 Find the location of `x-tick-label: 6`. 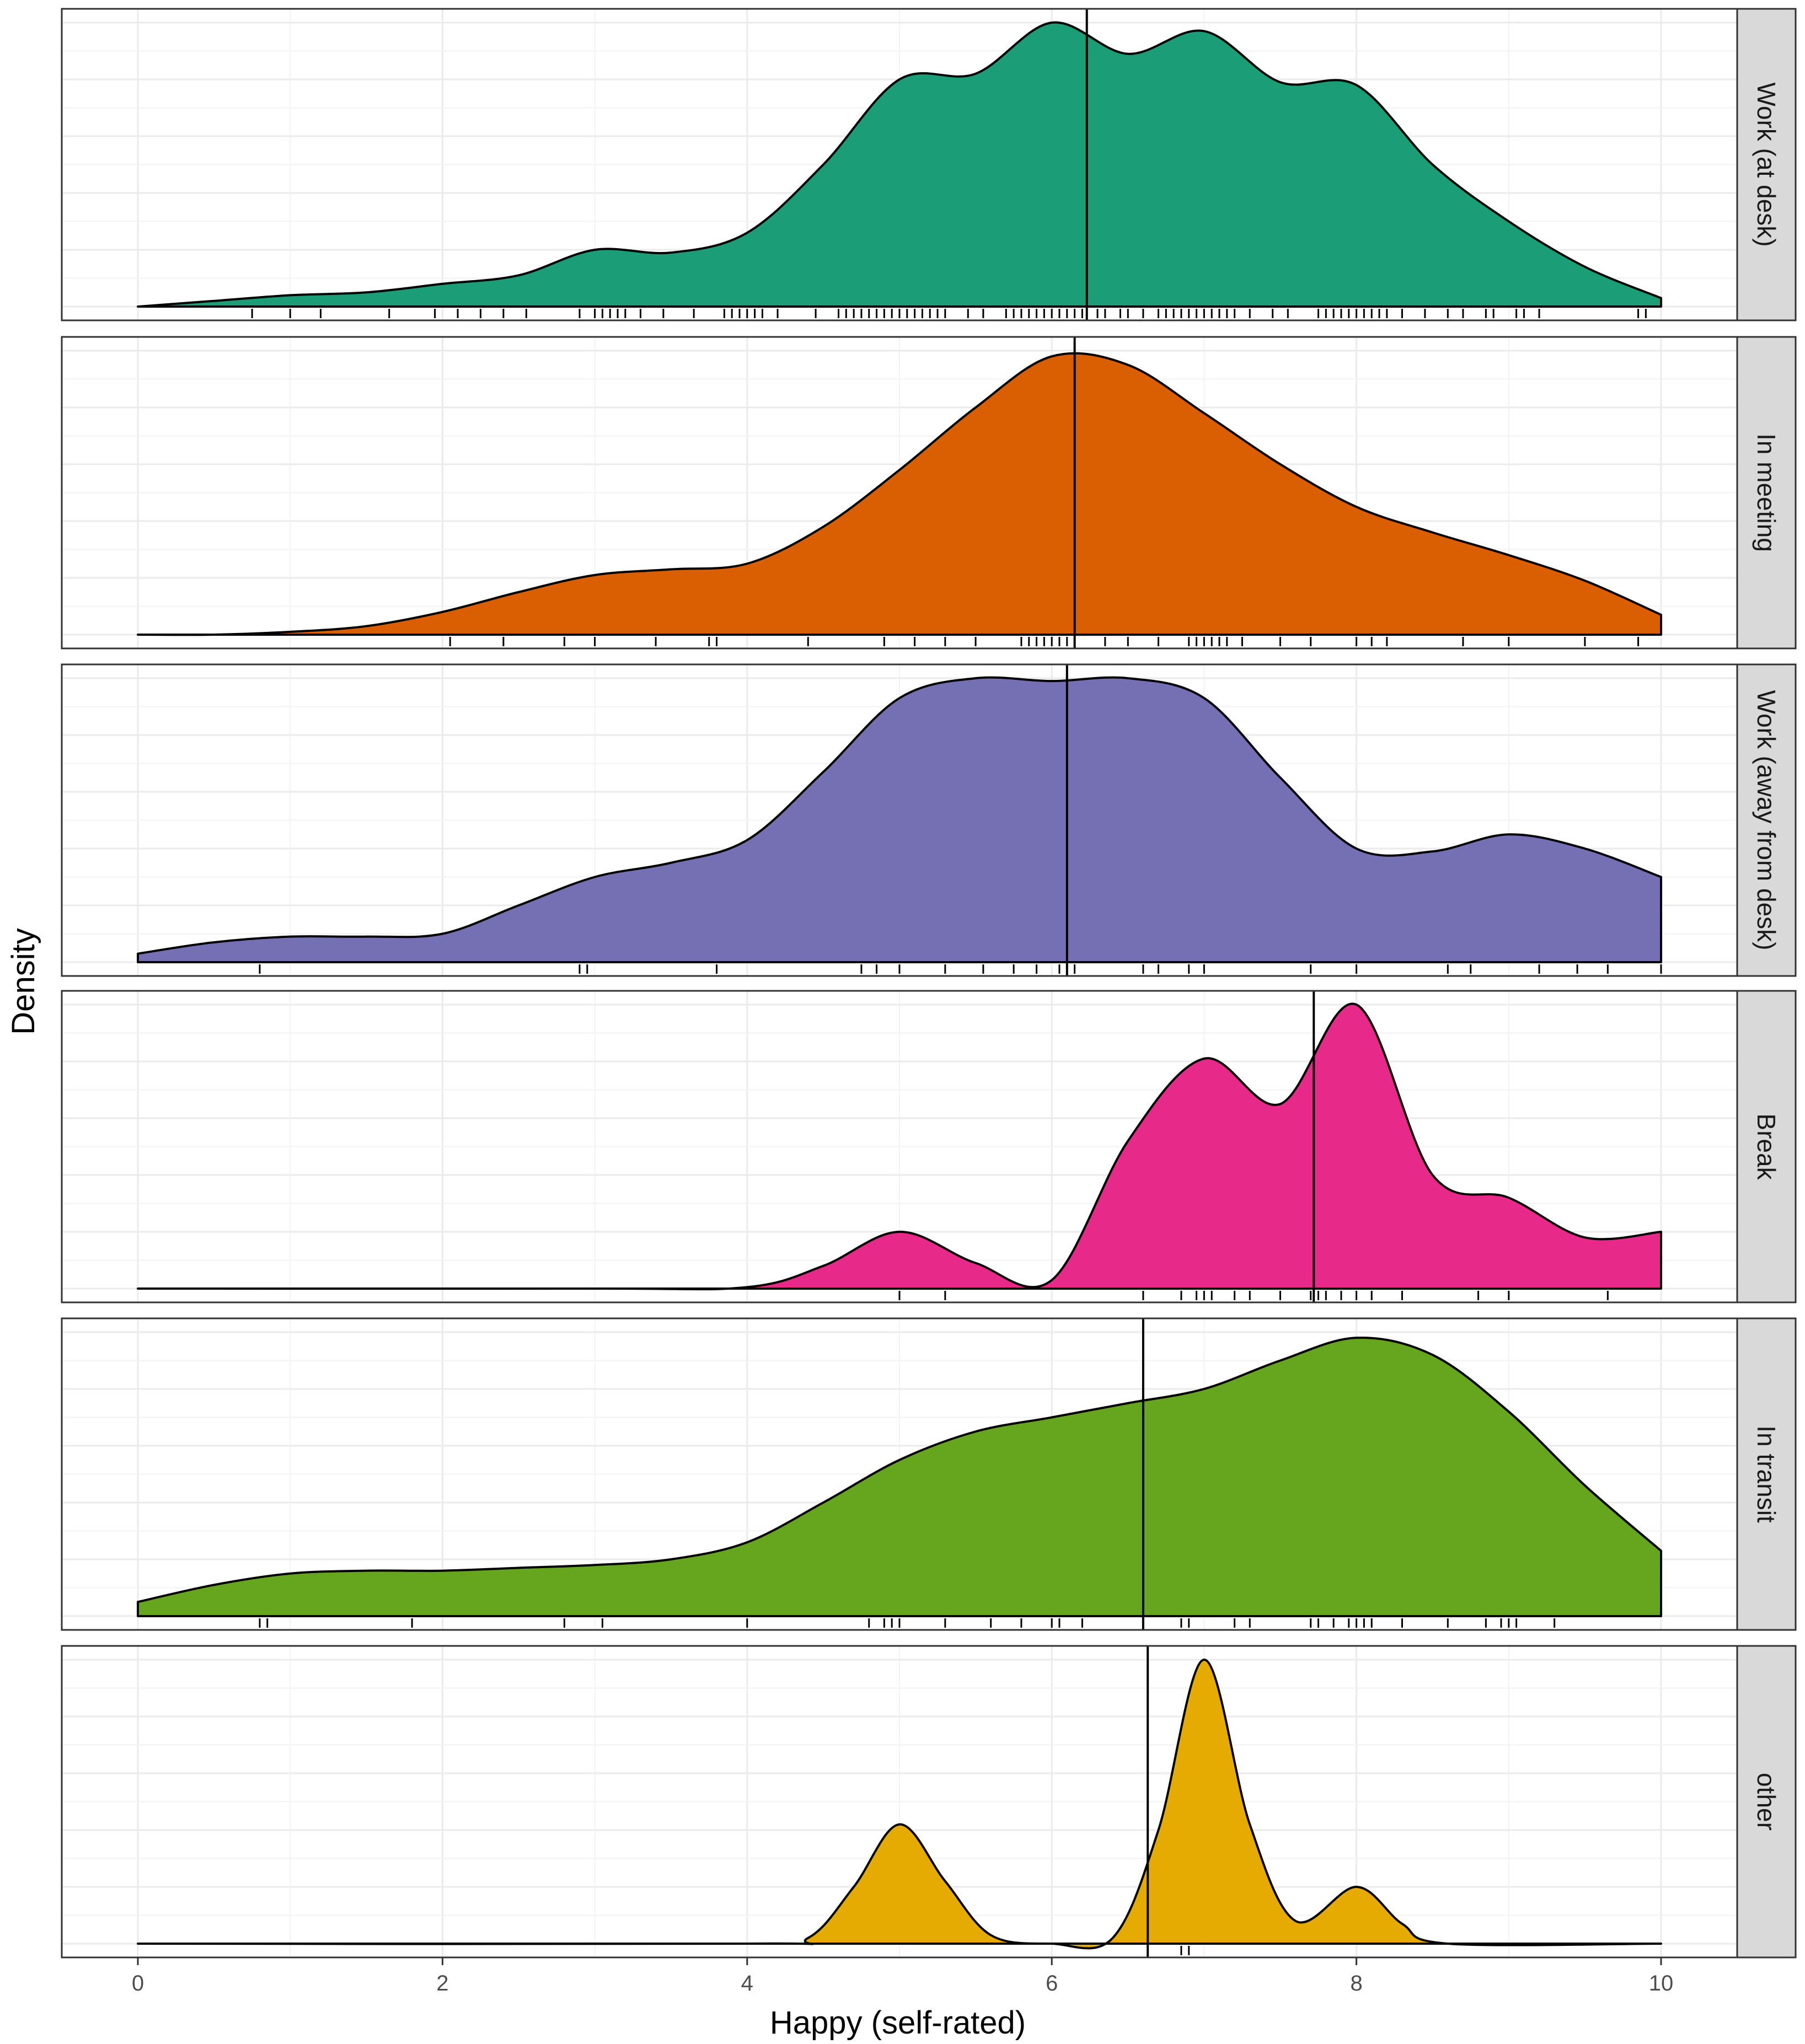

x-tick-label: 6 is located at coordinates (1052, 1983).